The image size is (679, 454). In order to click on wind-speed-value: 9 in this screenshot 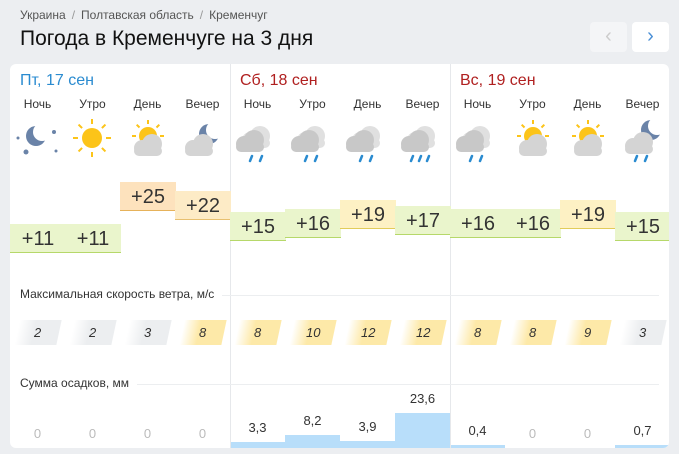, I will do `click(588, 332)`.